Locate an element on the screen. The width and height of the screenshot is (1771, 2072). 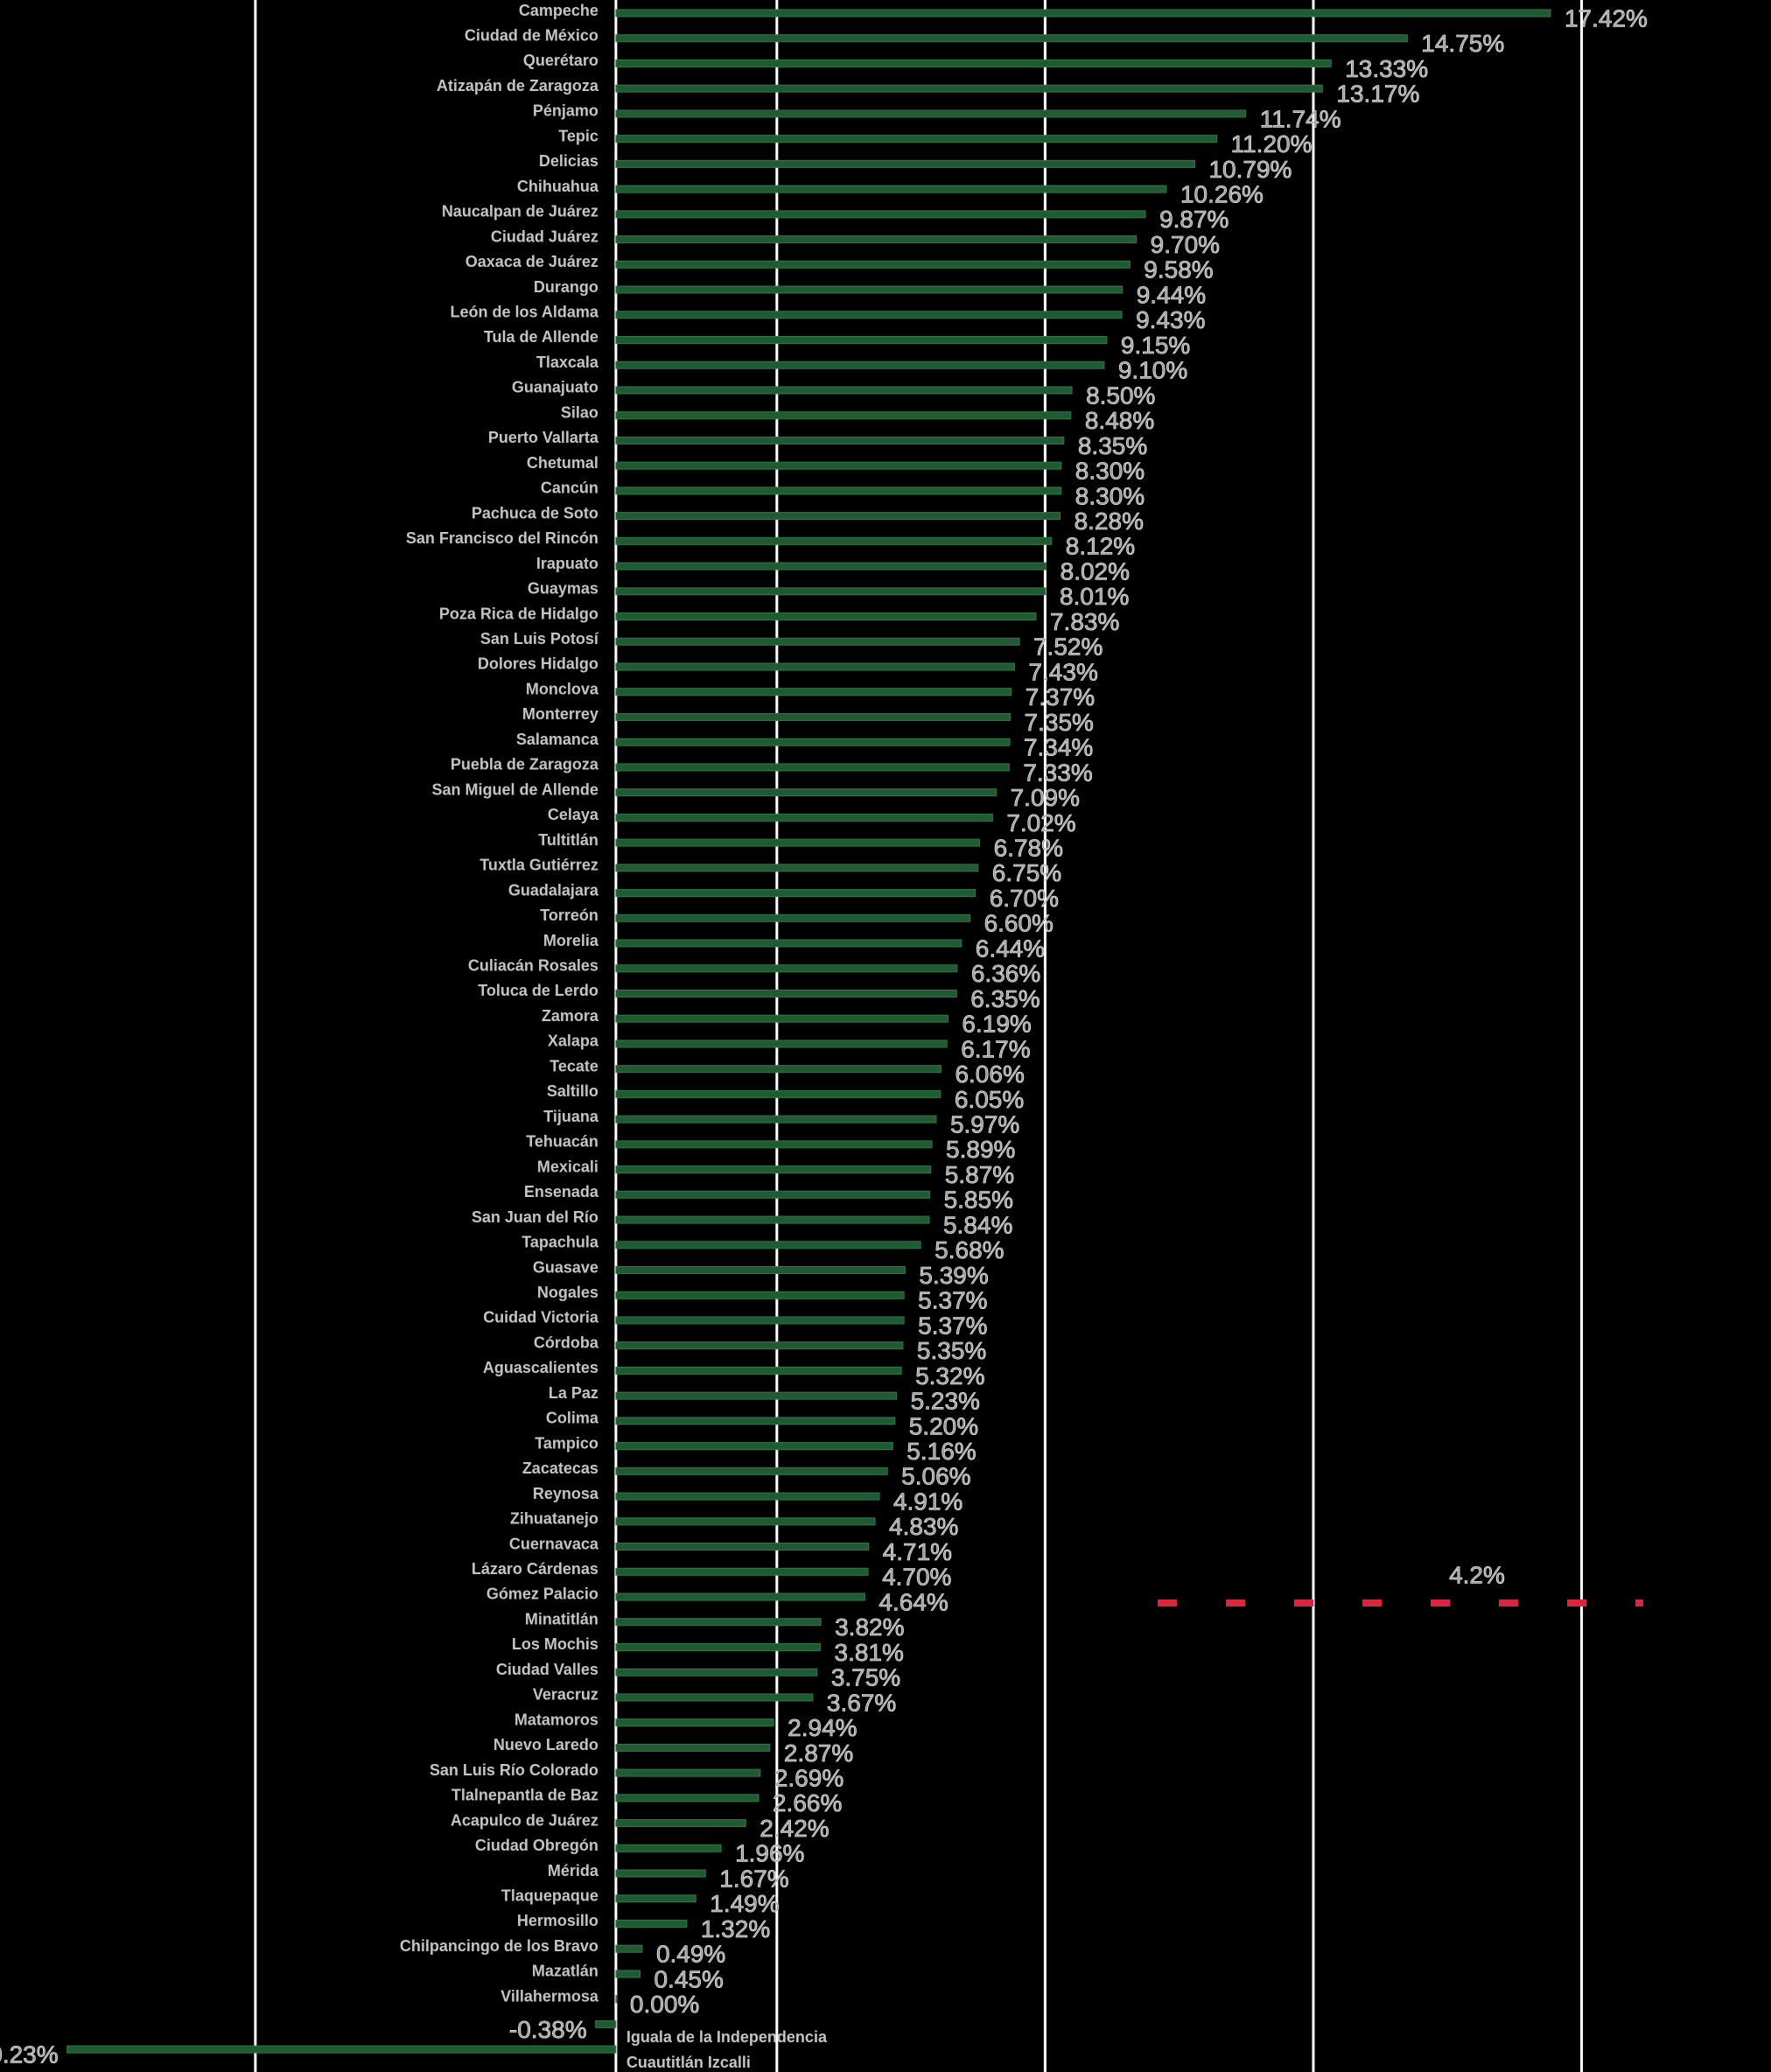
category-label: Tapachula is located at coordinates (560, 1242).